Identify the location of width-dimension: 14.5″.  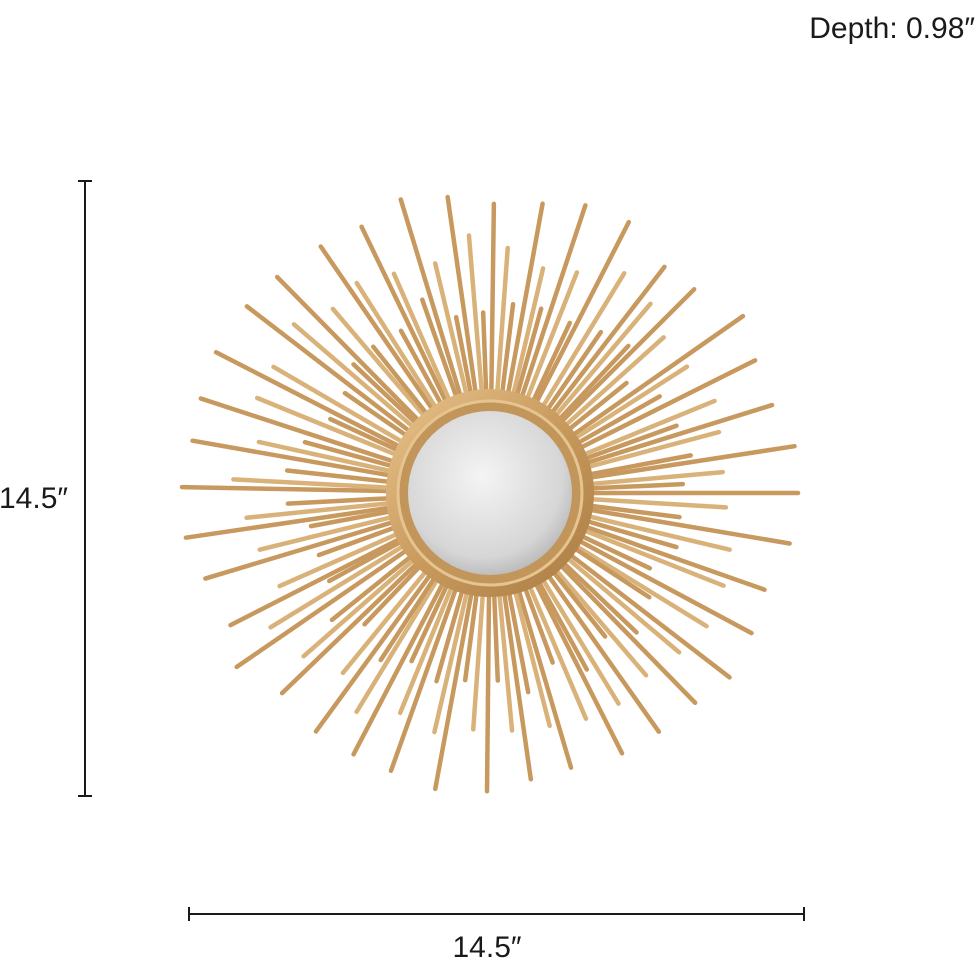
(496, 935).